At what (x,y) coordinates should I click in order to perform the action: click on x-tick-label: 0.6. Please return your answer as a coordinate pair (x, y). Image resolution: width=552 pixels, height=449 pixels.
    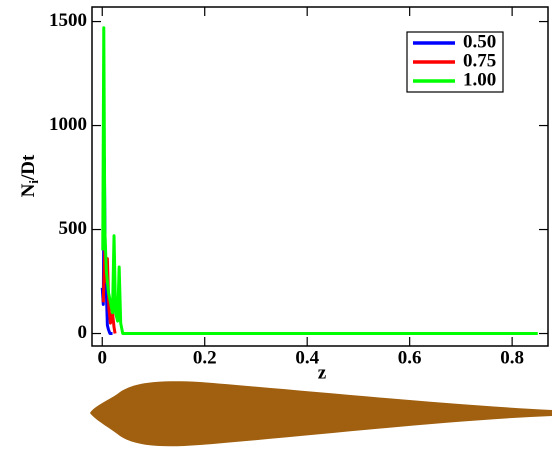
    Looking at the image, I should click on (410, 357).